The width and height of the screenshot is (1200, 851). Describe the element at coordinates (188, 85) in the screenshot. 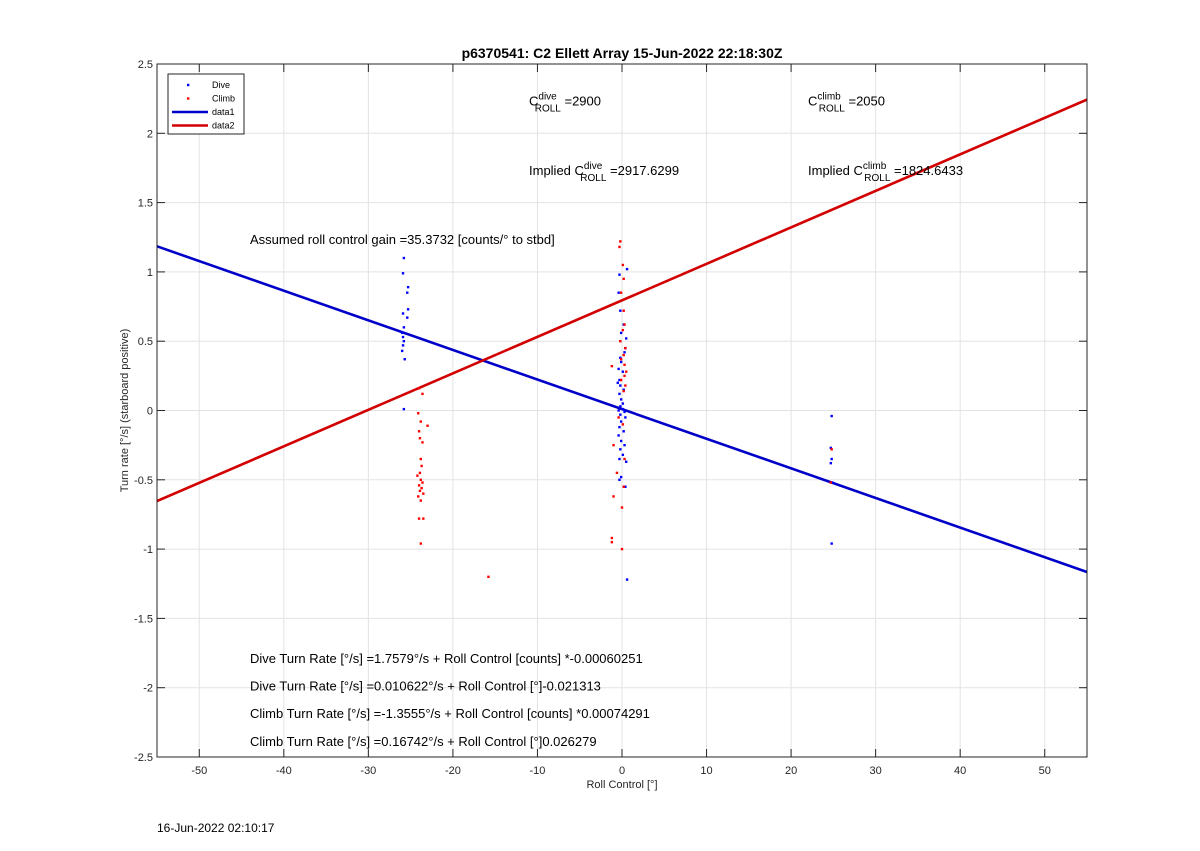

I see `legend-marker-dive` at that location.